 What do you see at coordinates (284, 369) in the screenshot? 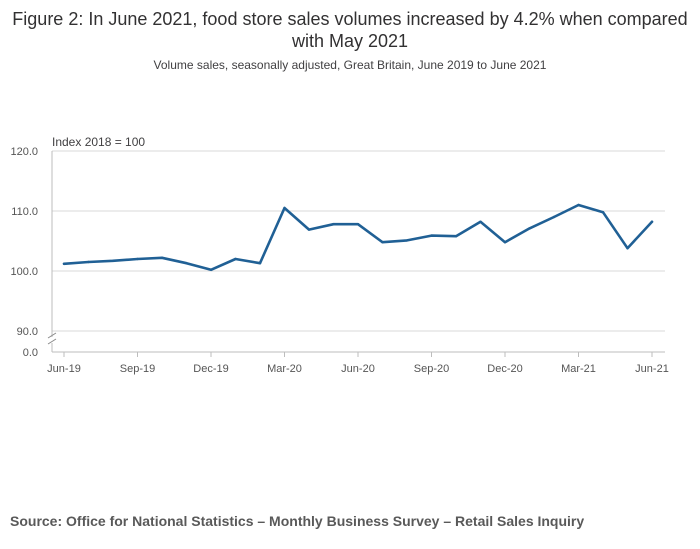
I see `x-tick-label: Mar-20` at bounding box center [284, 369].